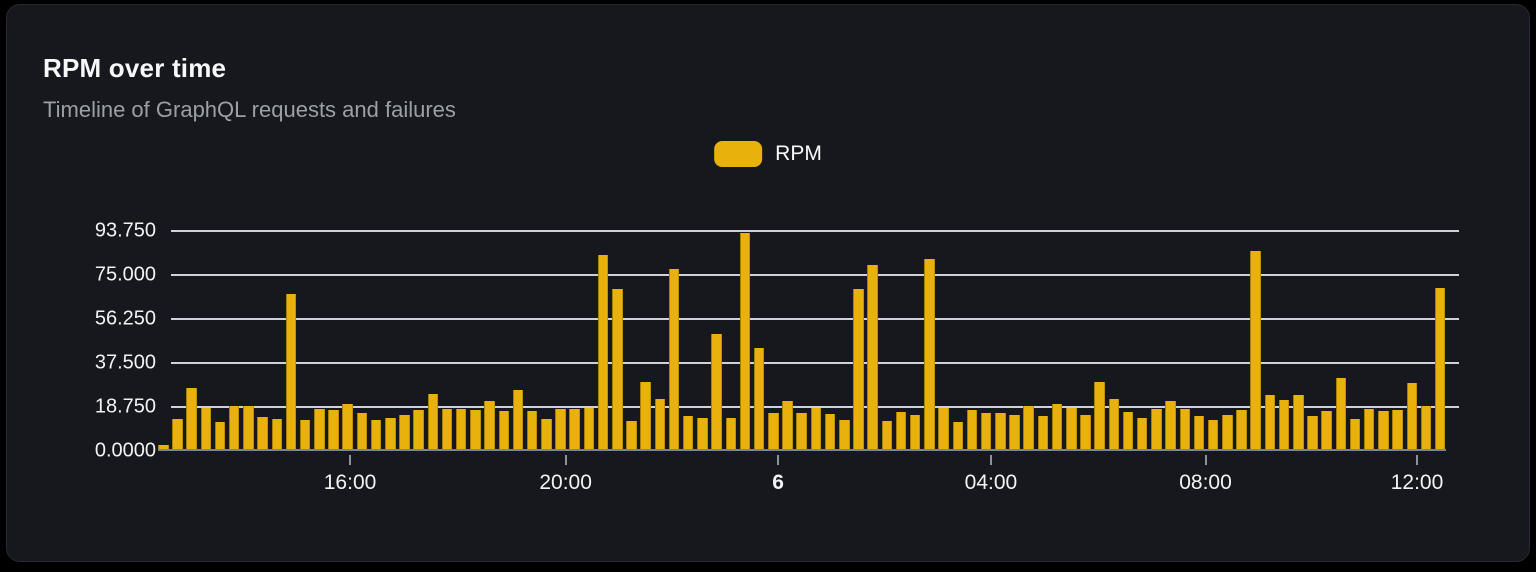 This screenshot has height=572, width=1536. I want to click on x-tick-label: 08:00, so click(1205, 482).